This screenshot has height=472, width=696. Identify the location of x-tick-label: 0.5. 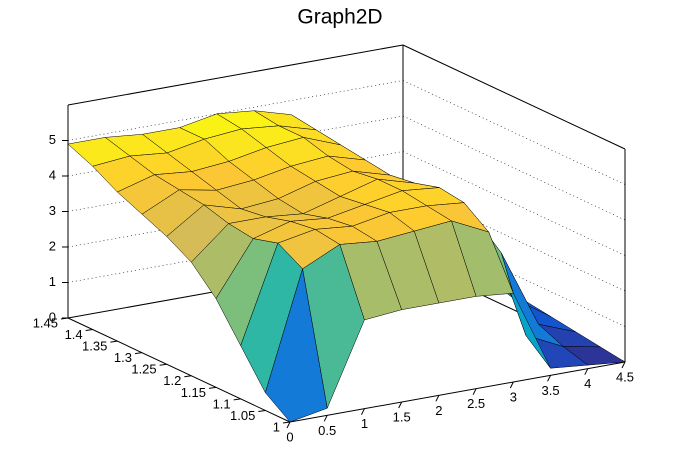
(327, 430).